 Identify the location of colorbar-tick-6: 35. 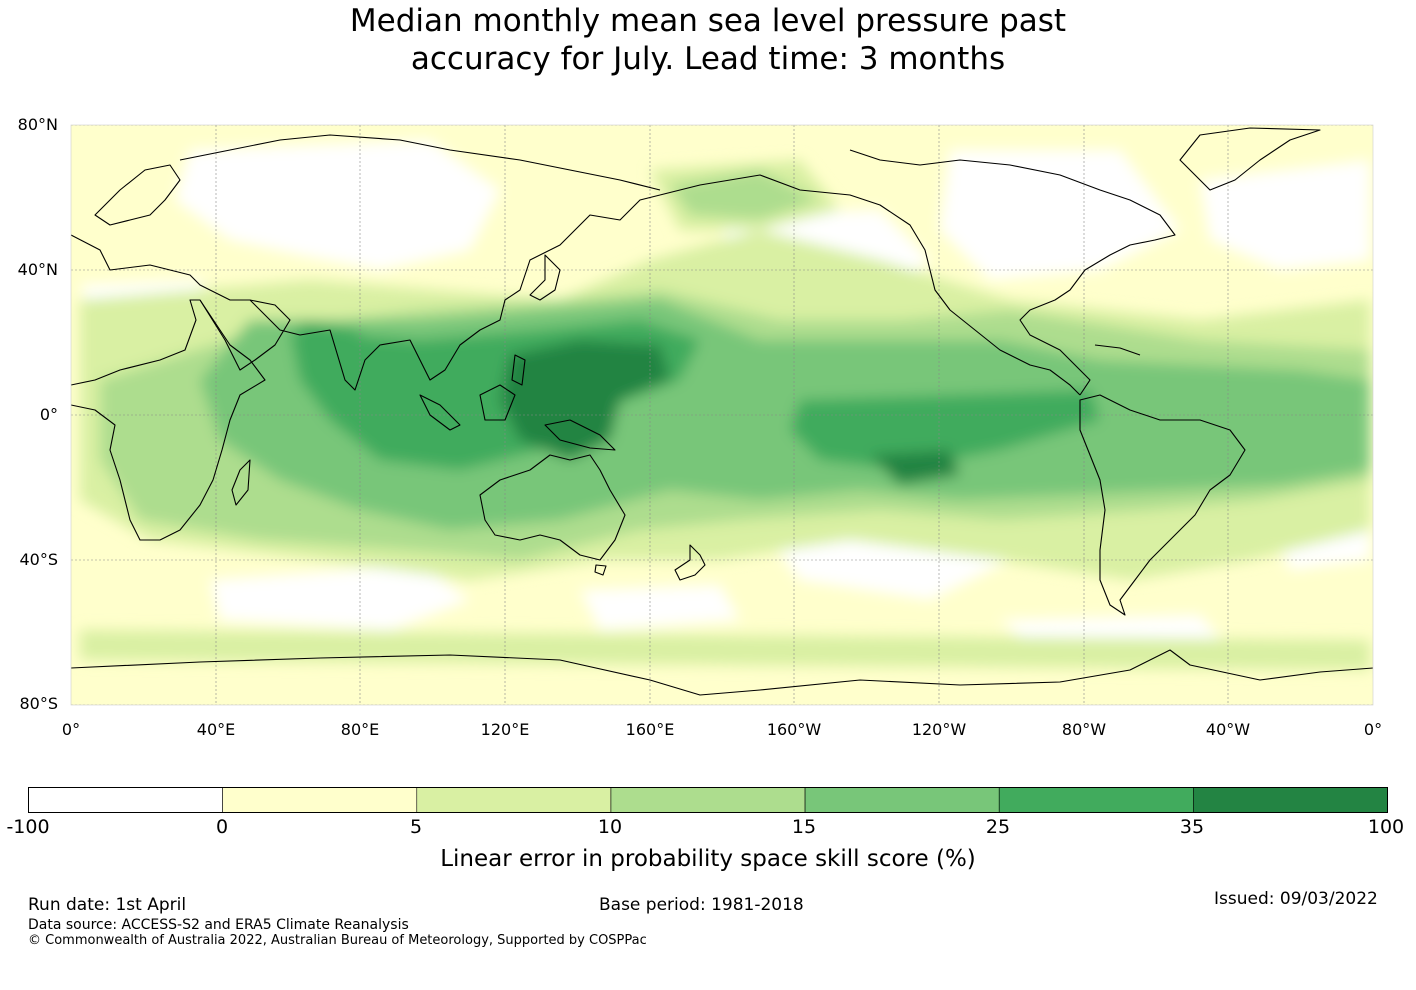
(1192, 827).